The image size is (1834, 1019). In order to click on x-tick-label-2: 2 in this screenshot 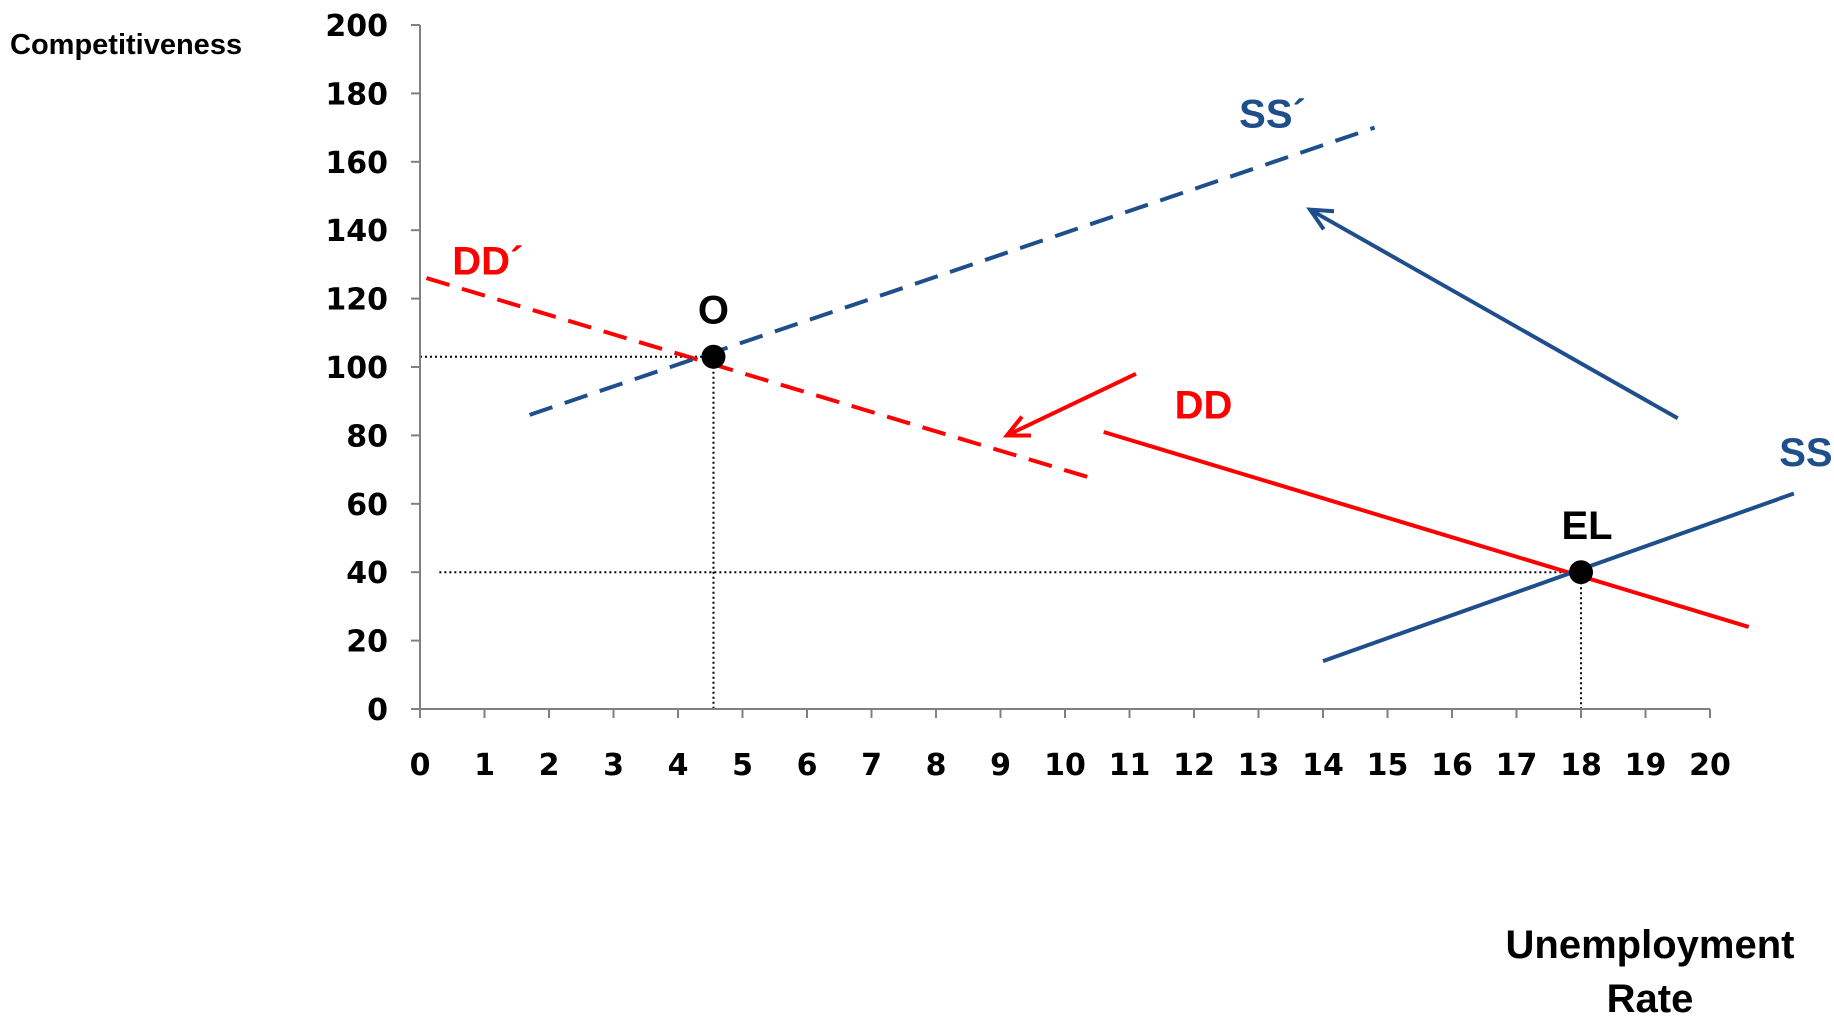, I will do `click(549, 765)`.